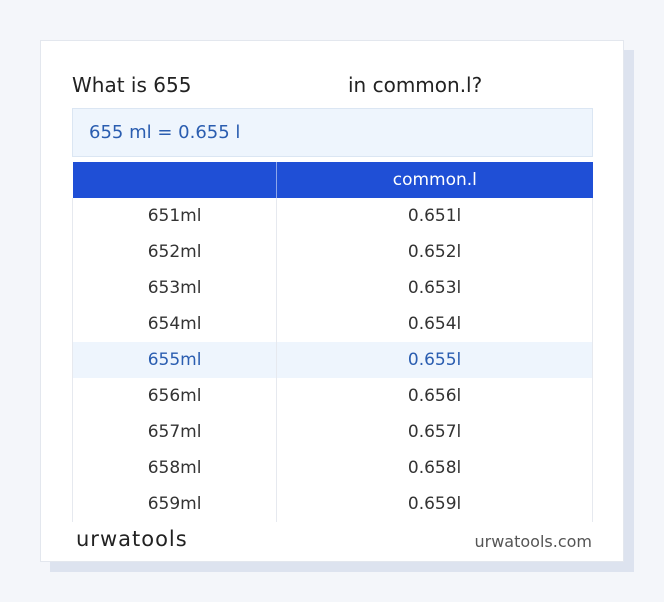  What do you see at coordinates (174, 432) in the screenshot?
I see `table-cell: 657ml` at bounding box center [174, 432].